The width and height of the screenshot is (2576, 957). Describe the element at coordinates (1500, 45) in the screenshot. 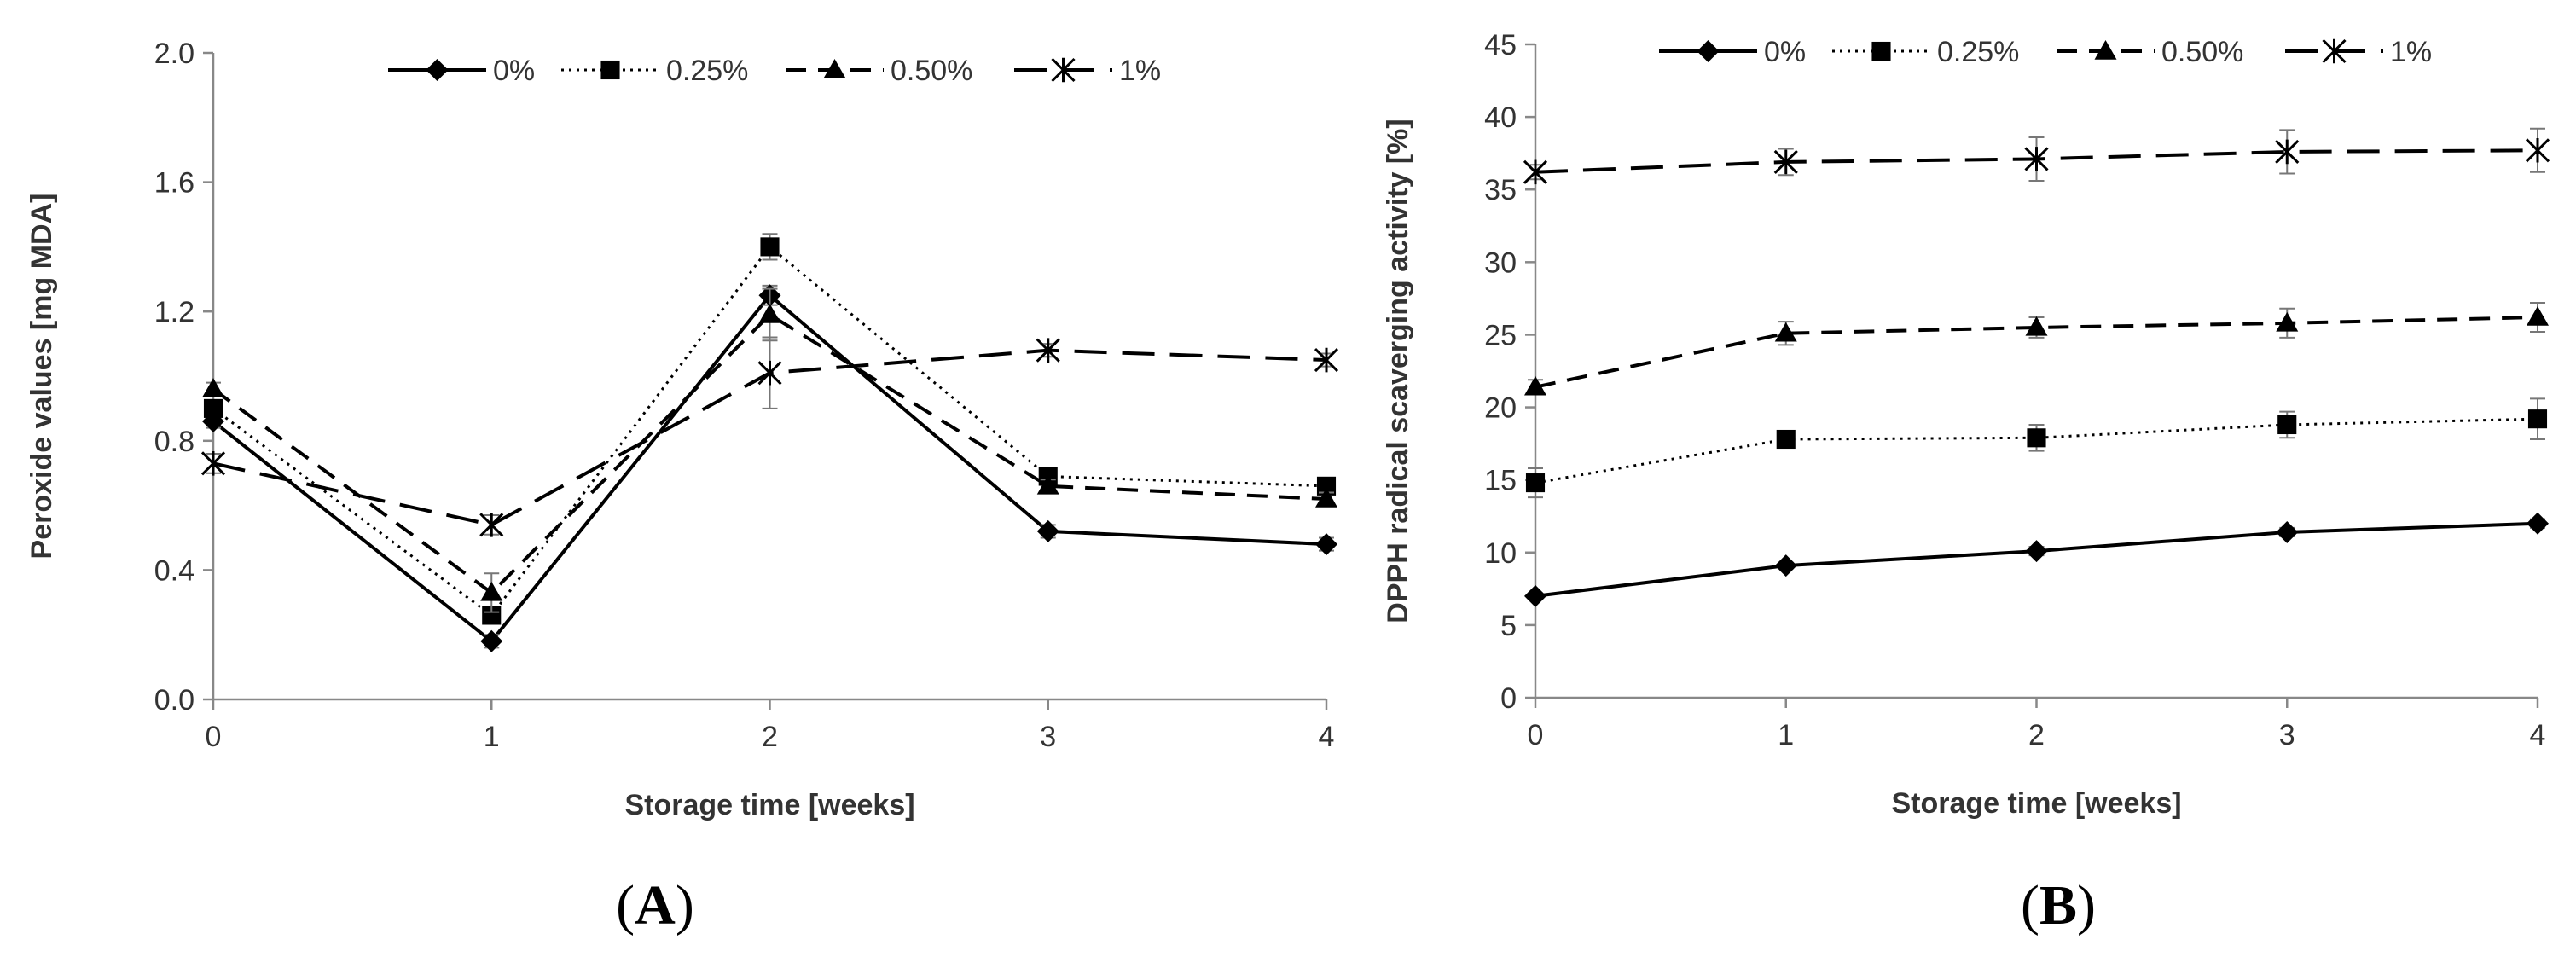

I see `y-tick-label: 45` at that location.